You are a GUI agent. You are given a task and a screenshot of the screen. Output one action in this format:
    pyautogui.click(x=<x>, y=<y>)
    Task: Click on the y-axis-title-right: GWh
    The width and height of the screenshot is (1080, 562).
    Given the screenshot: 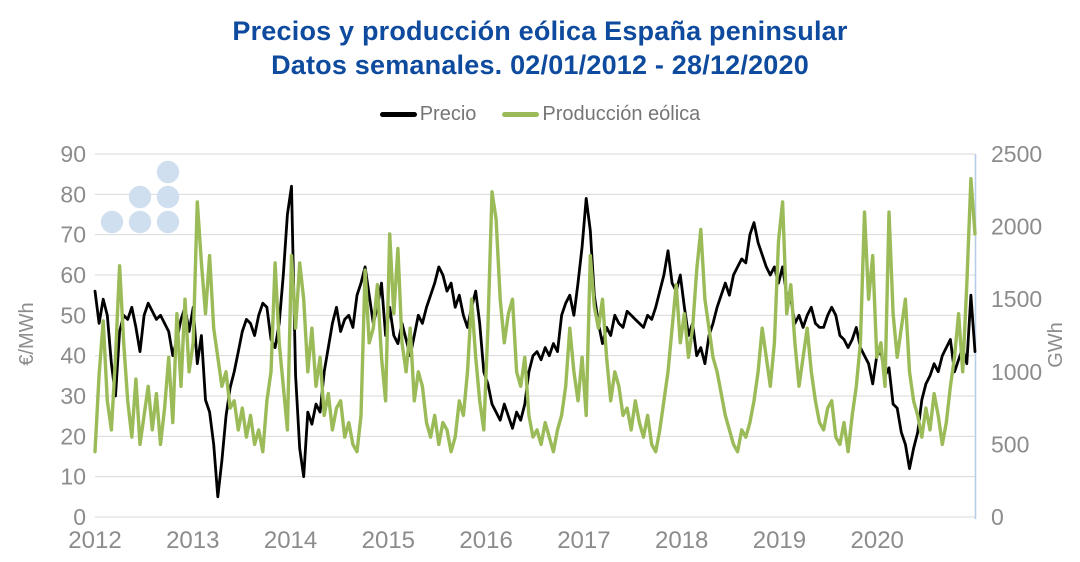 What is the action you would take?
    pyautogui.click(x=1056, y=345)
    